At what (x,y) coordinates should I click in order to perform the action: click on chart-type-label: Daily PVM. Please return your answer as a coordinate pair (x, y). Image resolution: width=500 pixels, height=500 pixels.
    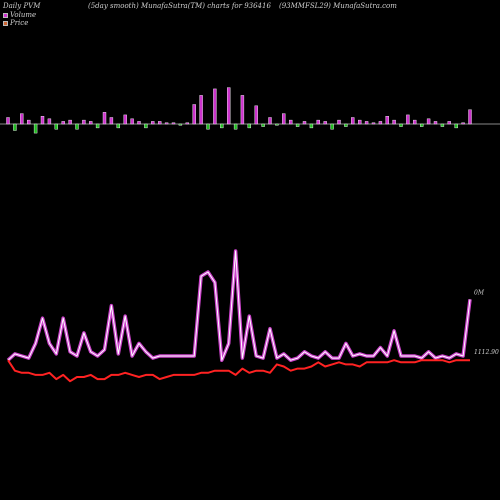
    Looking at the image, I should click on (22, 6).